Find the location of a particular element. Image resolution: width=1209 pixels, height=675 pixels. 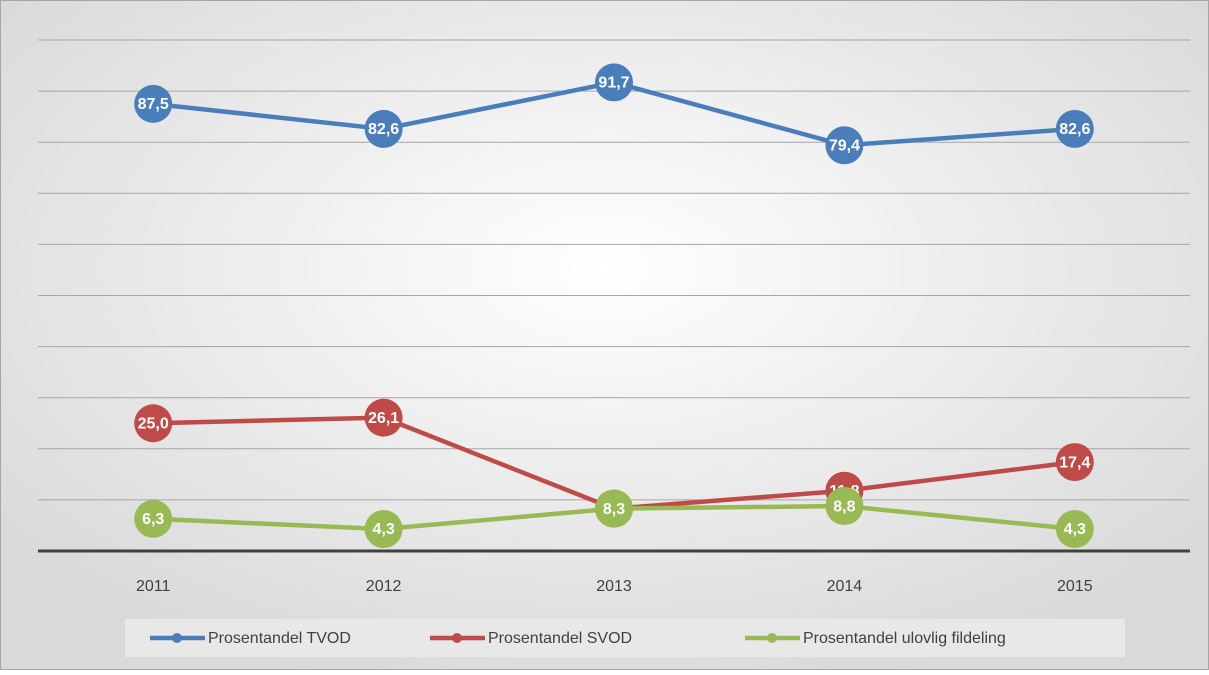

data-label: 8,8 is located at coordinates (844, 506).